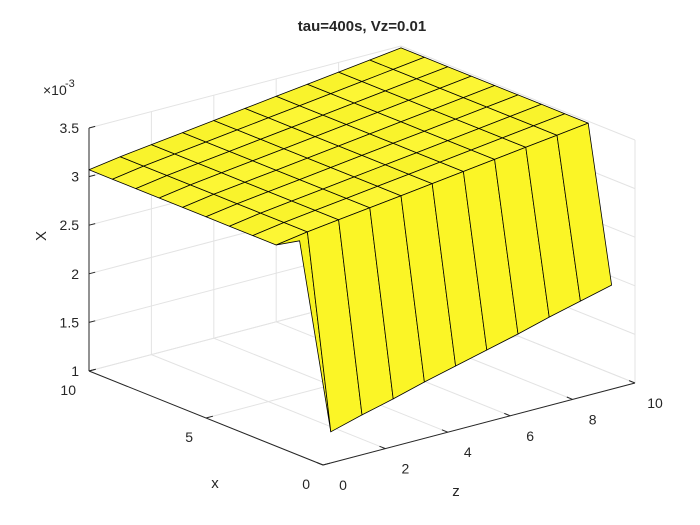  I want to click on z-tick-label: 6, so click(530, 436).